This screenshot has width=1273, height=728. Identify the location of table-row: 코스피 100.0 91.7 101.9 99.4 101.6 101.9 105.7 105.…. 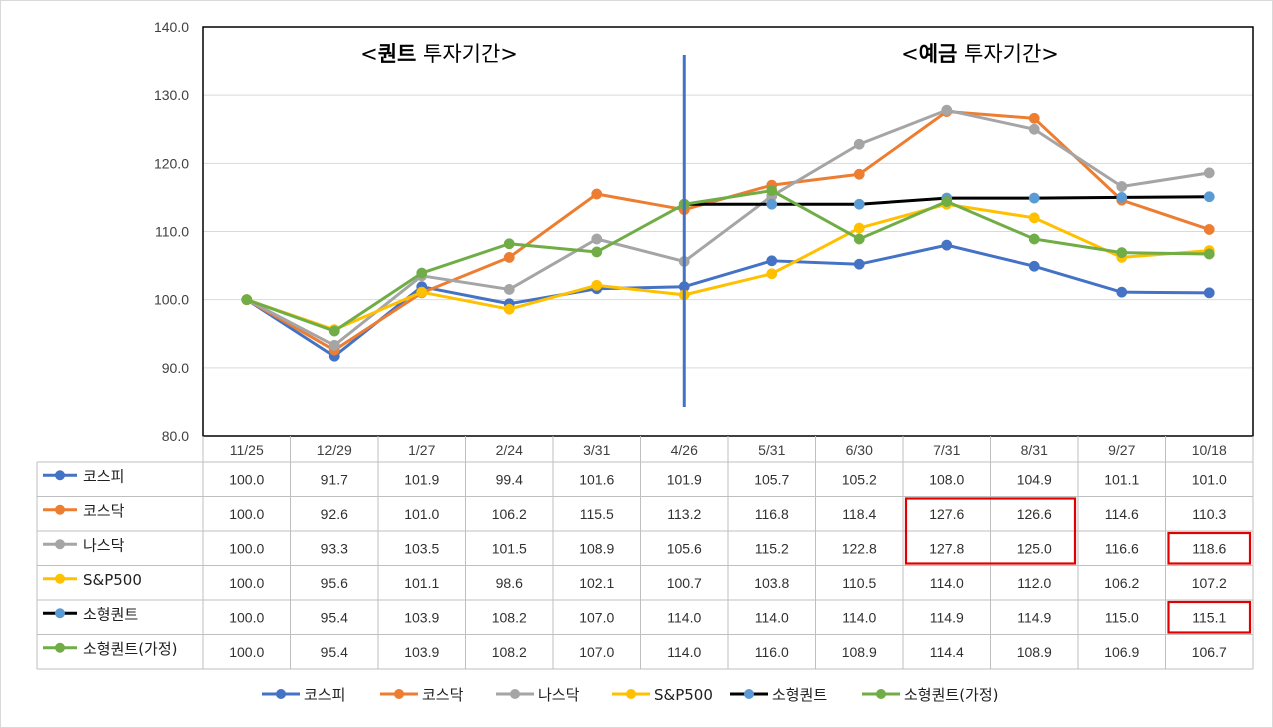
(635, 477).